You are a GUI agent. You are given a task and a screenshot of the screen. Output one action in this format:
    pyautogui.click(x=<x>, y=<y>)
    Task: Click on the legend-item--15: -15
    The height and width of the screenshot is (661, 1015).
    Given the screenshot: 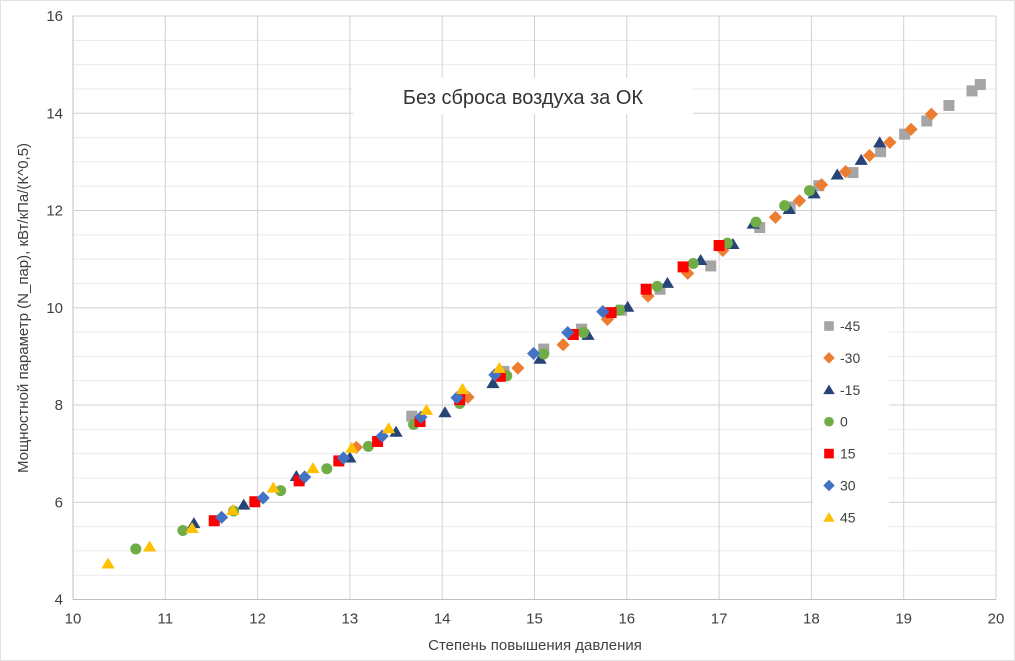 What is the action you would take?
    pyautogui.click(x=841, y=390)
    